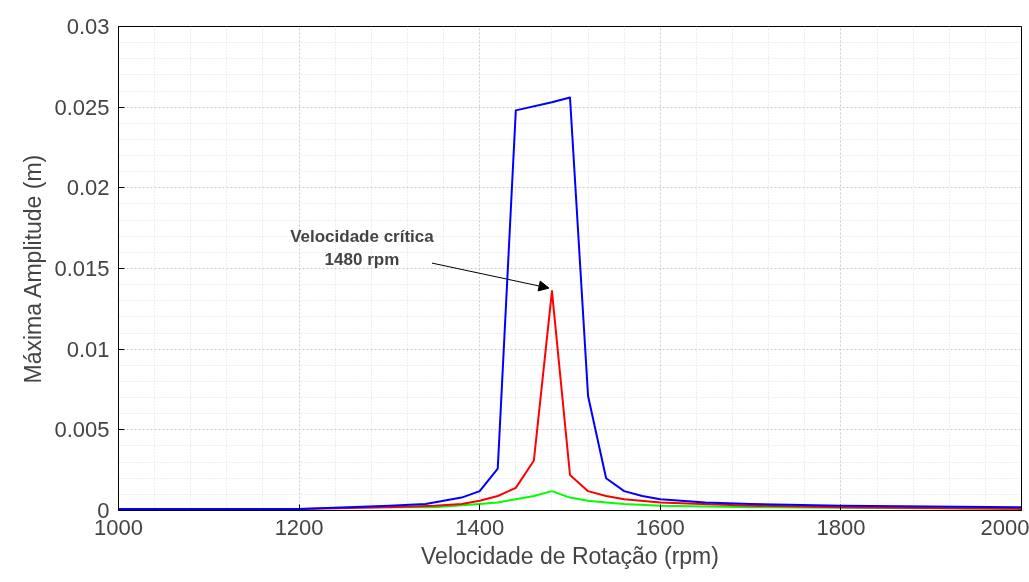 Image resolution: width=1029 pixels, height=582 pixels. Describe the element at coordinates (362, 248) in the screenshot. I see `annotation: Velocidade crítica 1480 rpm` at that location.